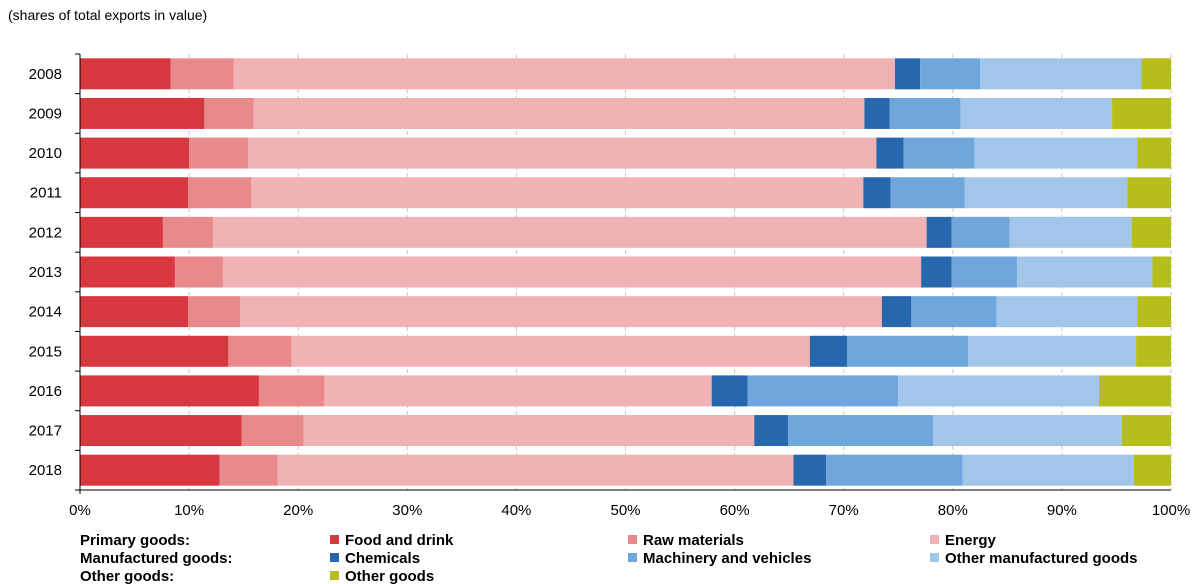 The image size is (1196, 584). Describe the element at coordinates (45, 74) in the screenshot. I see `y-tick-label: 2008` at that location.